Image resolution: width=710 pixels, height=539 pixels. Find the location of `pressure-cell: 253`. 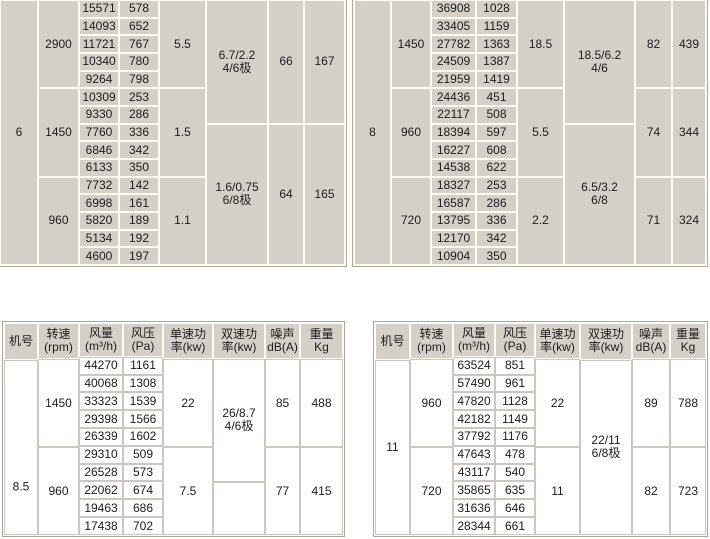

pressure-cell: 253 is located at coordinates (139, 97).